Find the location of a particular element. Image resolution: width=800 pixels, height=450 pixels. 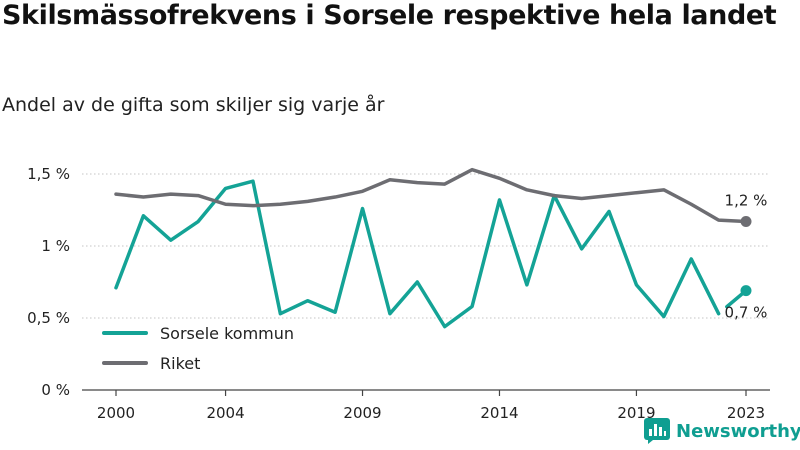

x-tick-label: 2014 is located at coordinates (499, 413).